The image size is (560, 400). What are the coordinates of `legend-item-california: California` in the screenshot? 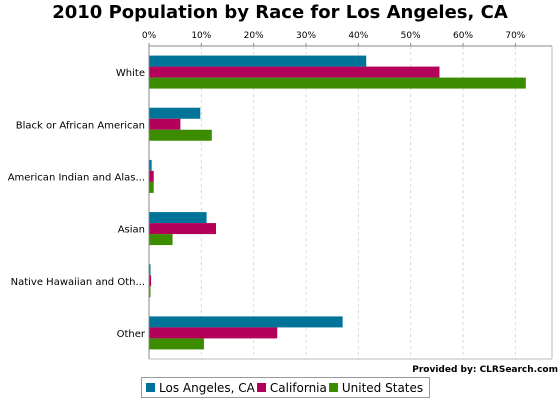 It's located at (291, 387).